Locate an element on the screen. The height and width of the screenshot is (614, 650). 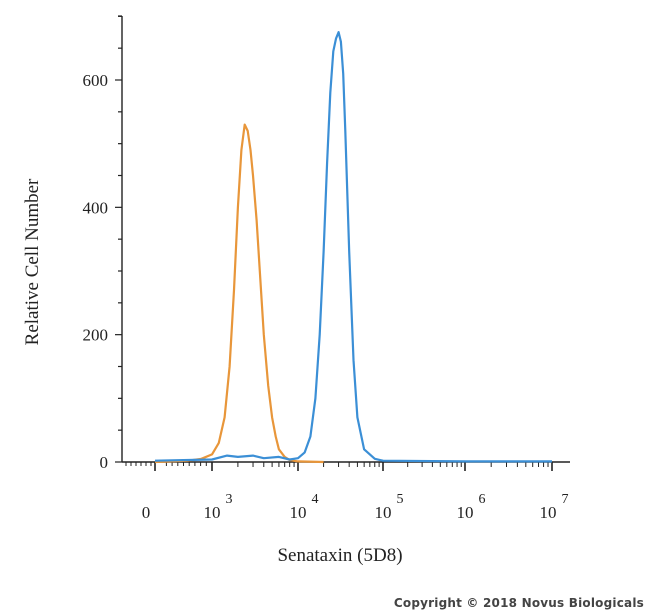
x-axis is located at coordinates (346, 466).